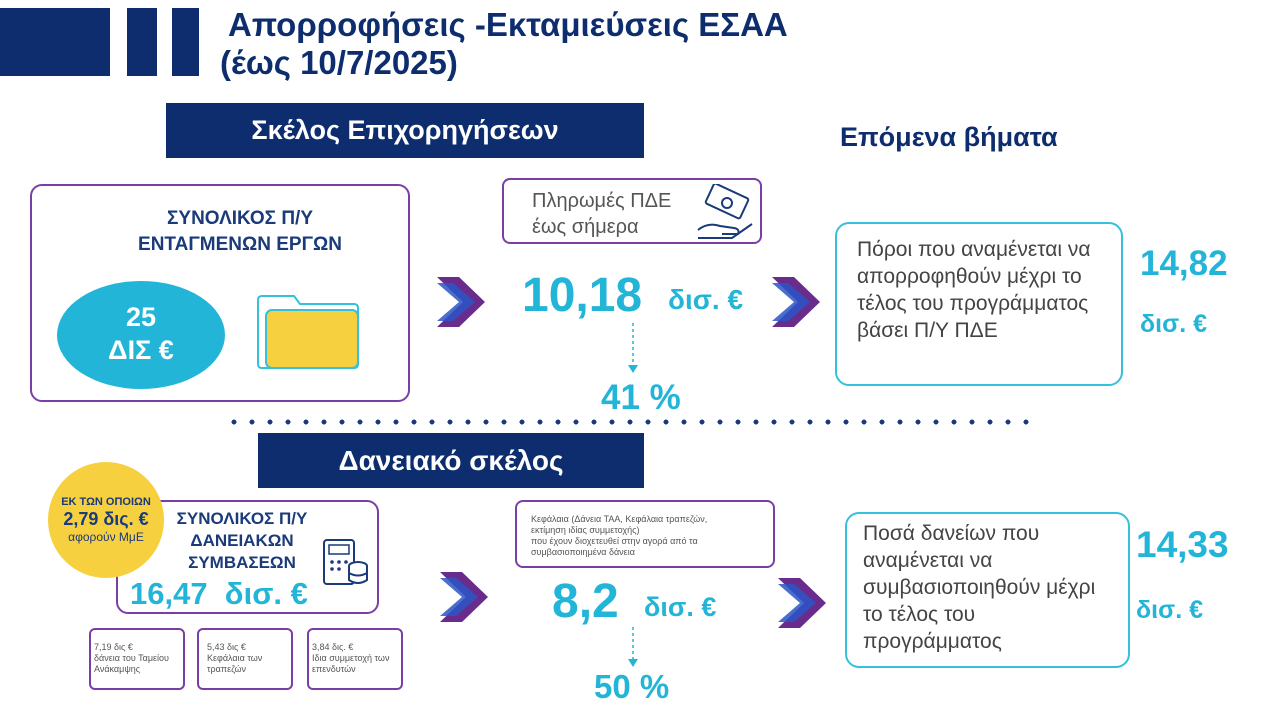 Image resolution: width=1278 pixels, height=718 pixels. What do you see at coordinates (245, 659) in the screenshot?
I see `breakdown-box: 5,43 δις € Κεφάλαια των τραπεζών` at bounding box center [245, 659].